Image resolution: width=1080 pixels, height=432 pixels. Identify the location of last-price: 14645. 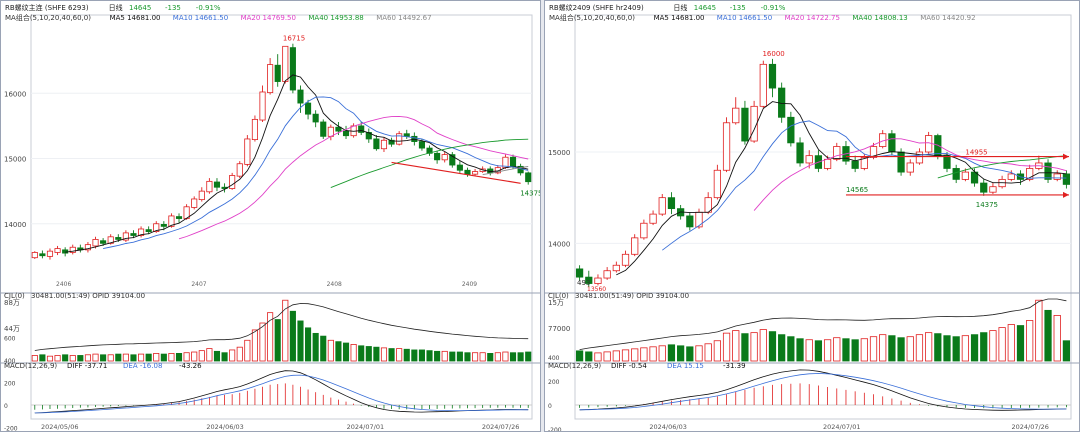
(705, 8).